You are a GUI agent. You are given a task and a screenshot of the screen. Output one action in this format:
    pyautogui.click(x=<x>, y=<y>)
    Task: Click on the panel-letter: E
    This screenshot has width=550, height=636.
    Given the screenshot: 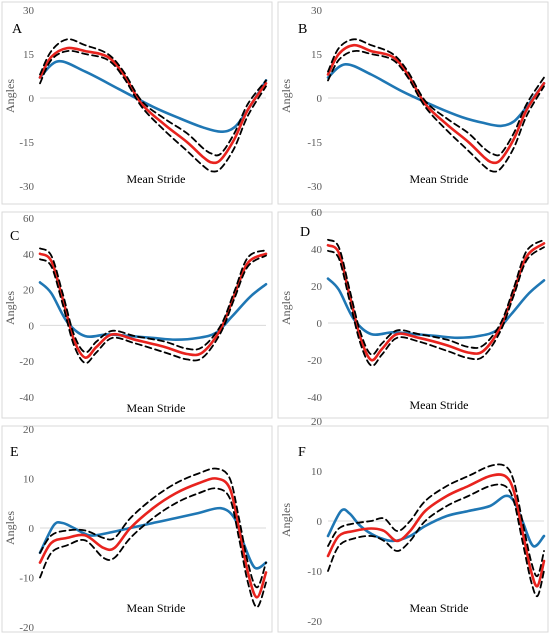 What is the action you would take?
    pyautogui.click(x=14, y=452)
    